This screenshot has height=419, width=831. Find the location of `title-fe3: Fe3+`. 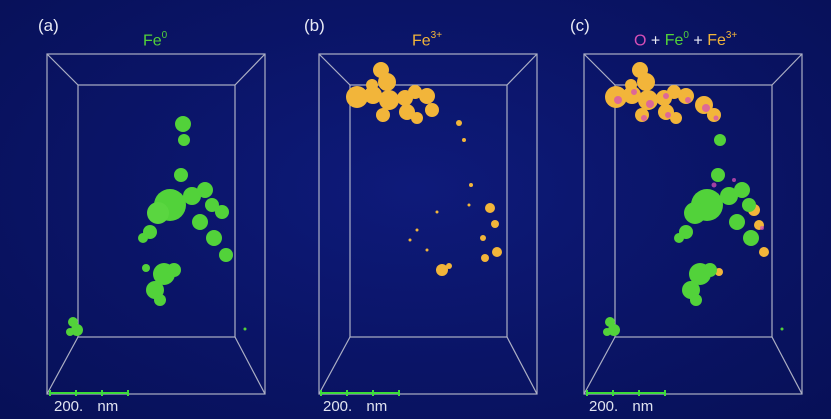

title-fe3: Fe3+ is located at coordinates (722, 40).